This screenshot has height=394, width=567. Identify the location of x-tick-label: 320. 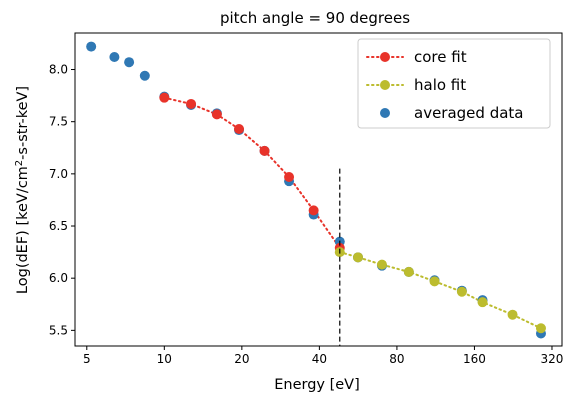
(552, 359).